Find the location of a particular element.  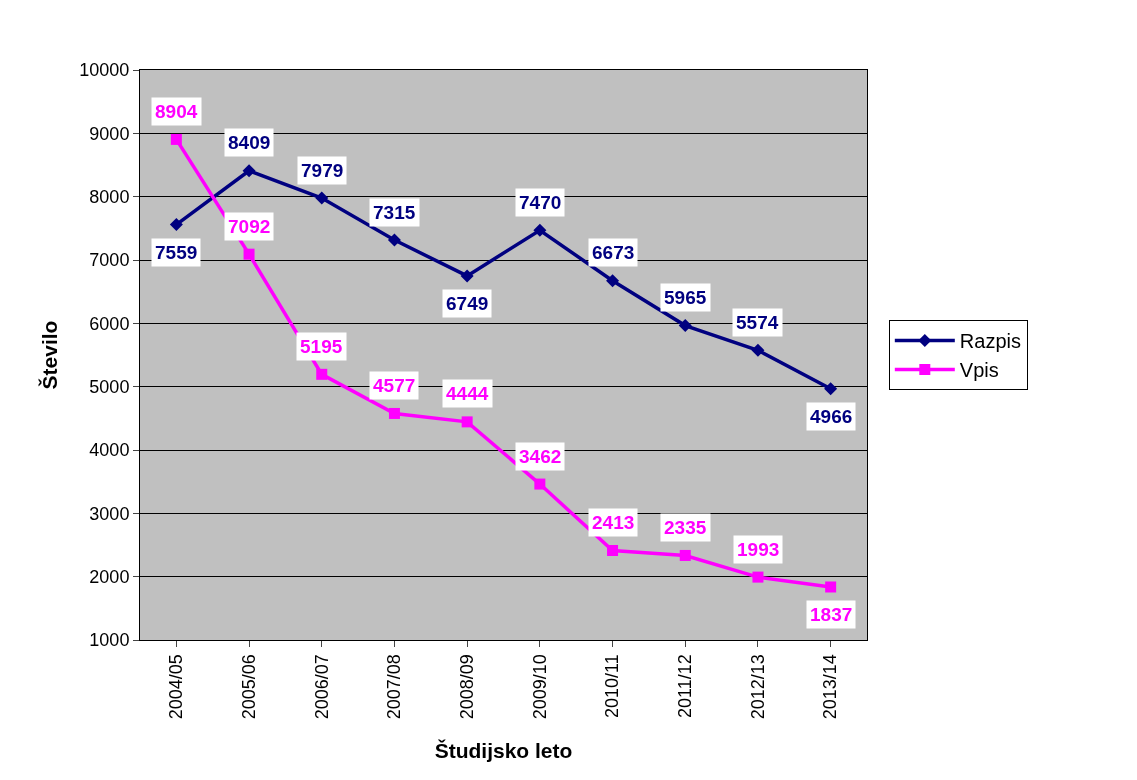

y-axis-title: Število is located at coordinates (50, 355).